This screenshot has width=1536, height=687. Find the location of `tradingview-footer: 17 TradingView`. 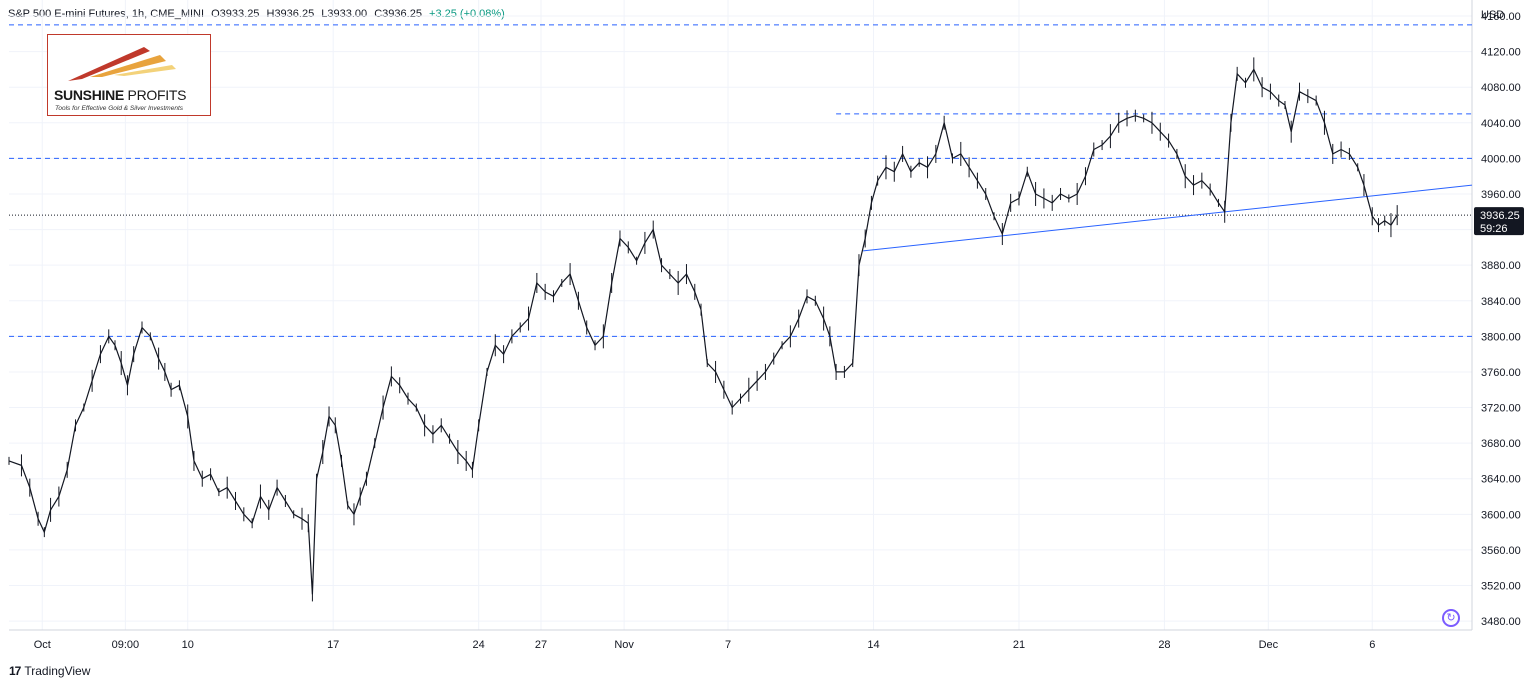

tradingview-footer: 17 TradingView is located at coordinates (49, 671).